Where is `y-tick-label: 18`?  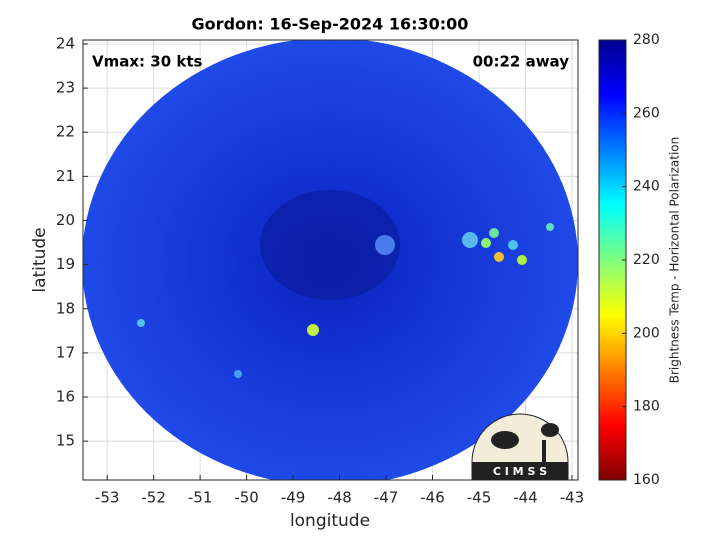
y-tick-label: 18 is located at coordinates (65, 308).